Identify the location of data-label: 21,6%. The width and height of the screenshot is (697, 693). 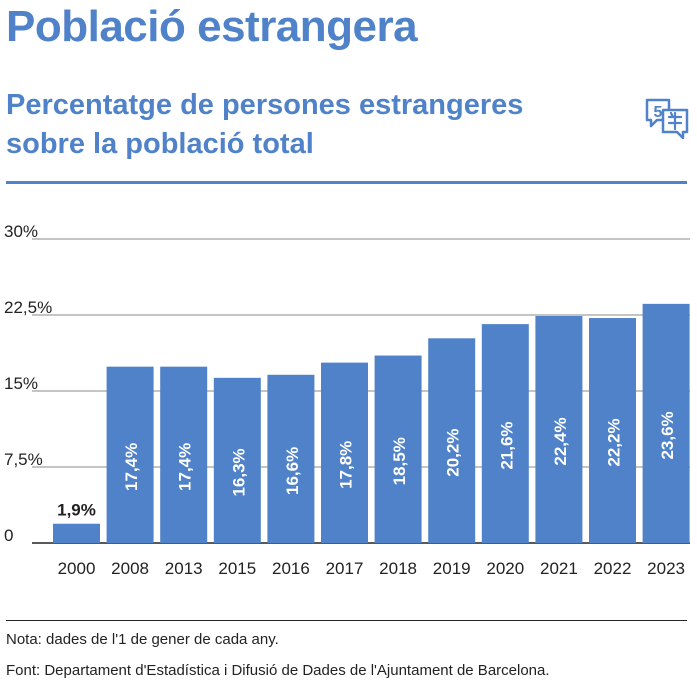
(506, 445).